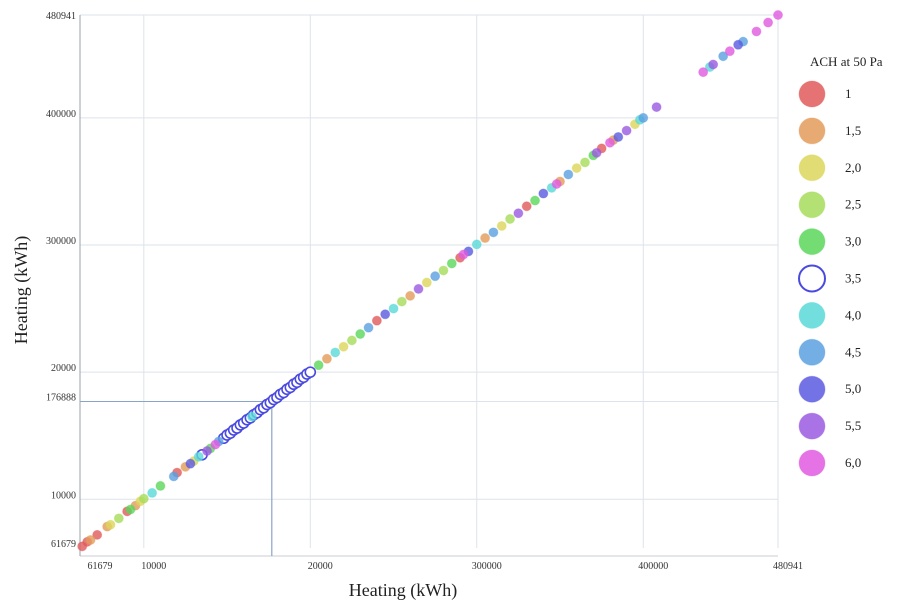 The image size is (901, 603). I want to click on legend-label: 2,5, so click(853, 204).